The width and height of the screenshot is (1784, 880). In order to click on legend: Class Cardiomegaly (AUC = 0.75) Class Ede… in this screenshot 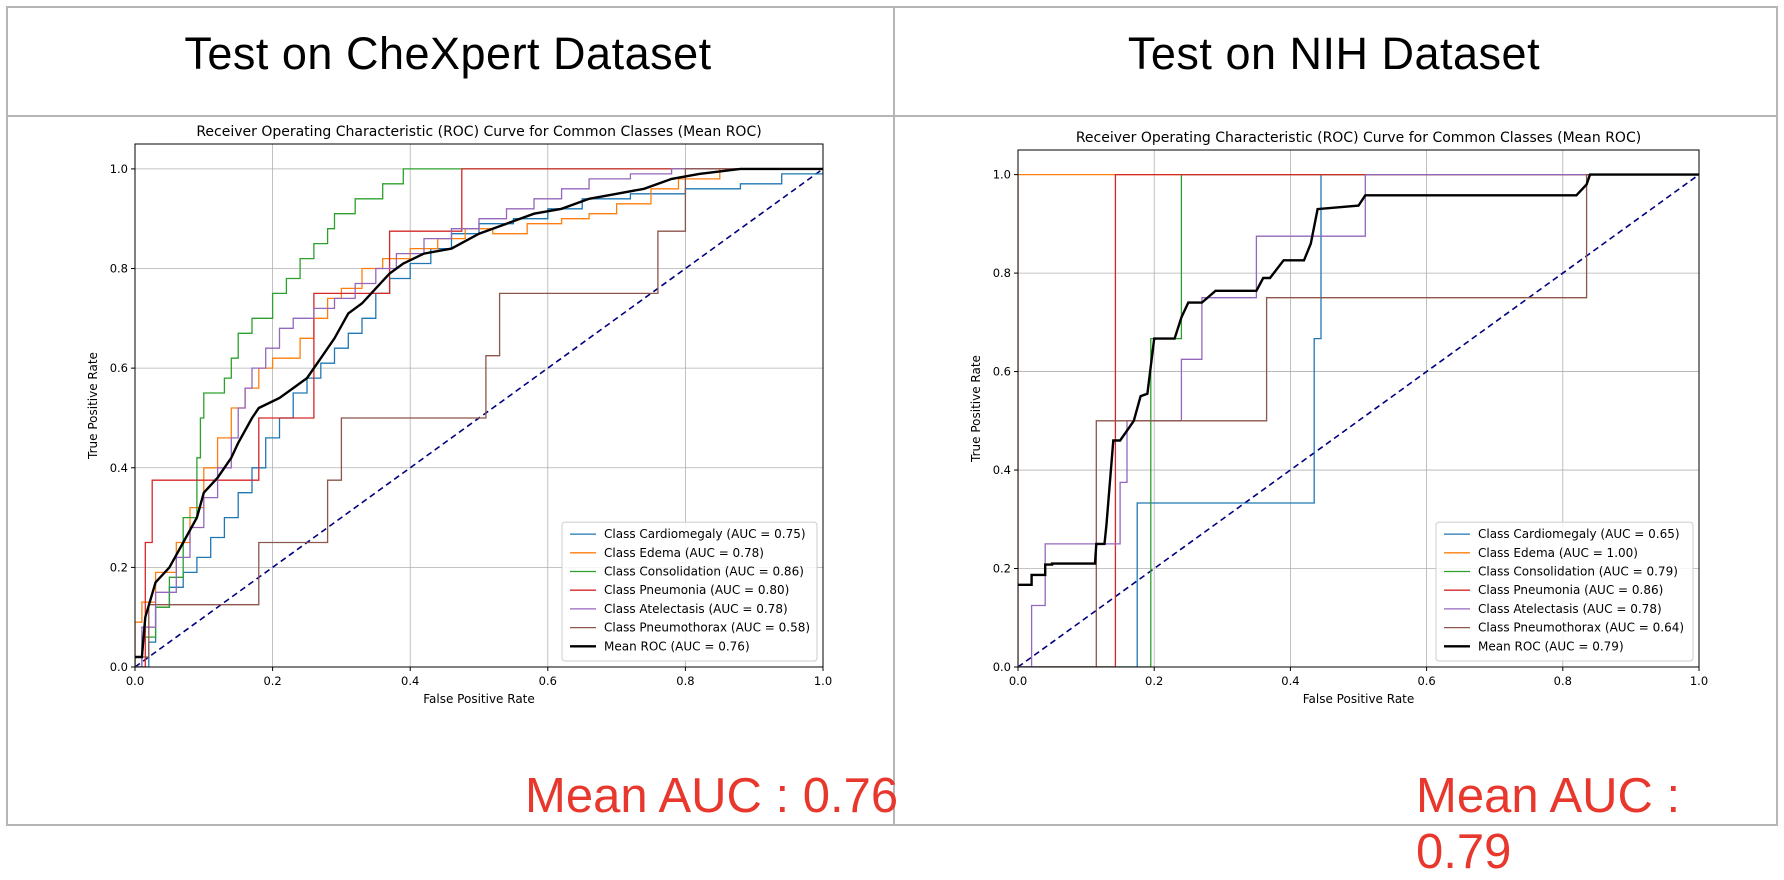, I will do `click(689, 591)`.